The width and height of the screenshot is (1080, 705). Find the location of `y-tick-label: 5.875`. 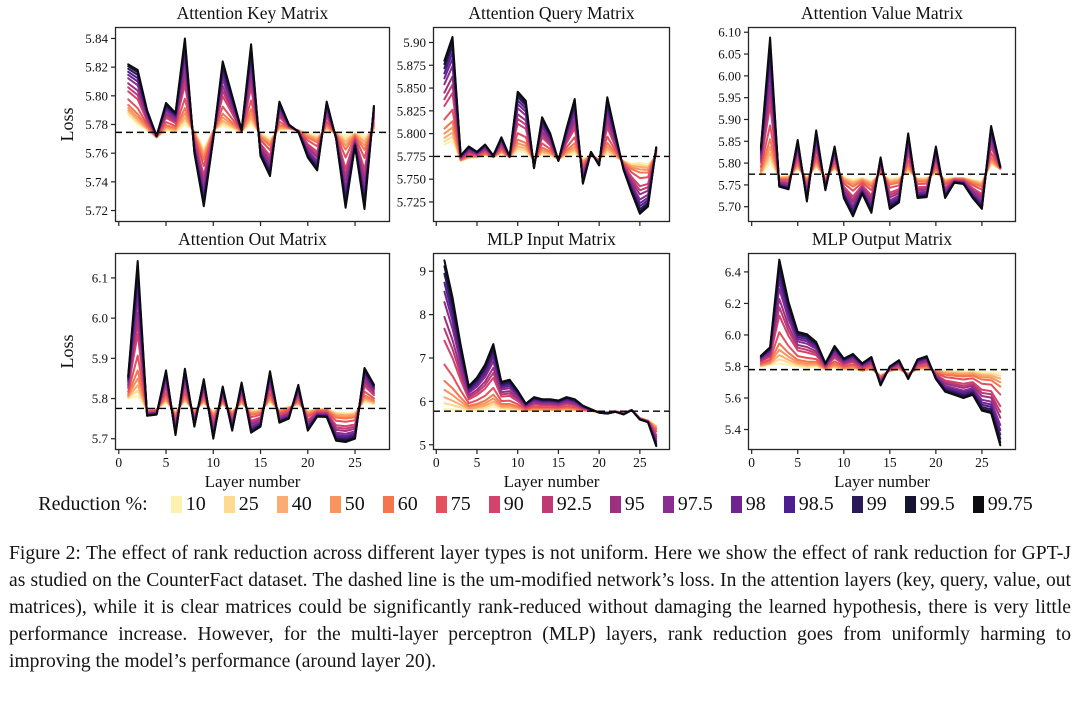

y-tick-label: 5.875 is located at coordinates (411, 65).